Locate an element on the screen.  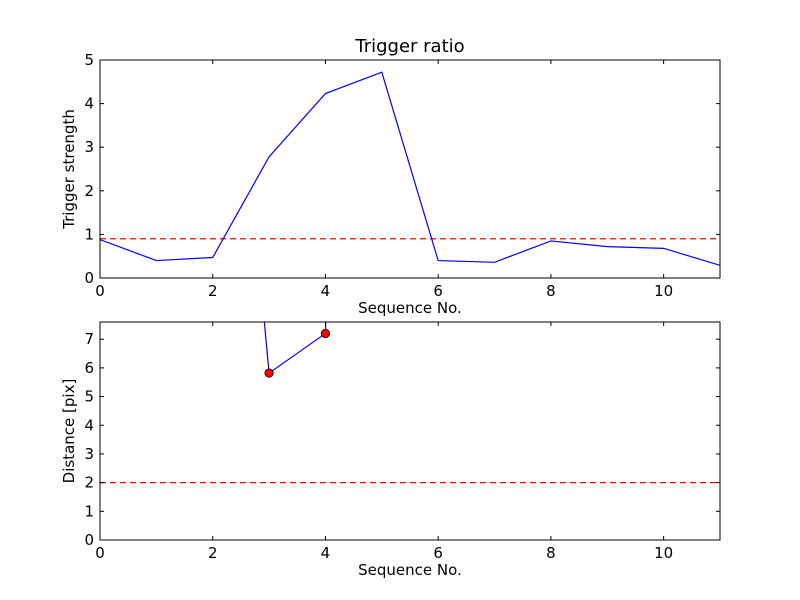
y-axis-label: Trigger strength is located at coordinates (69, 169).